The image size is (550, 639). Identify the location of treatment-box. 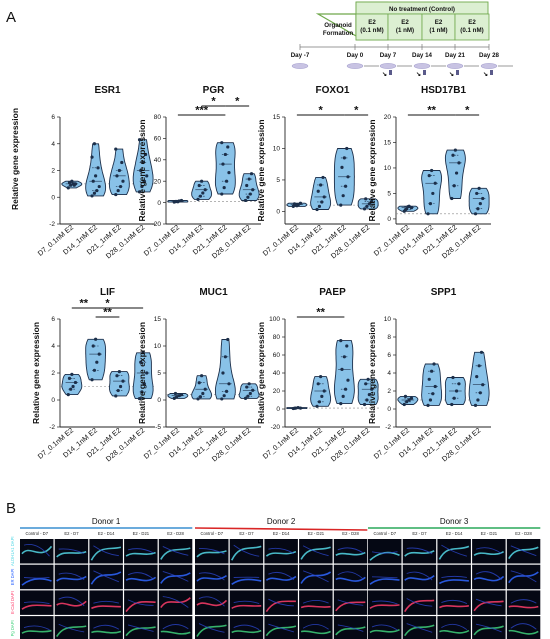
(472, 27).